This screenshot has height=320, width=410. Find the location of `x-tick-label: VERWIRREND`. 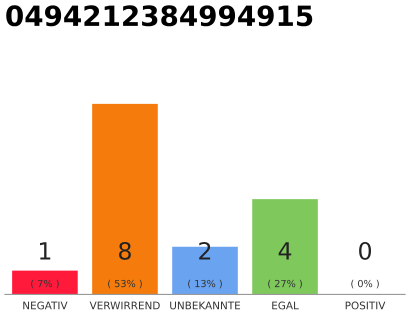

x-tick-label: VERWIRREND is located at coordinates (125, 306).